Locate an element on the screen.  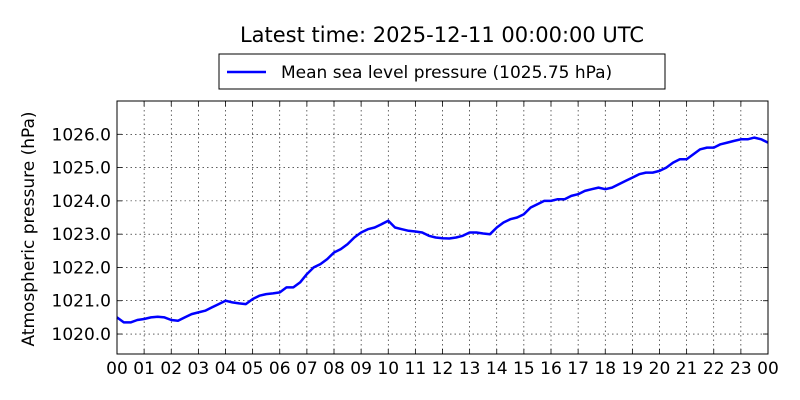
x-tick-label: 23 is located at coordinates (741, 369).